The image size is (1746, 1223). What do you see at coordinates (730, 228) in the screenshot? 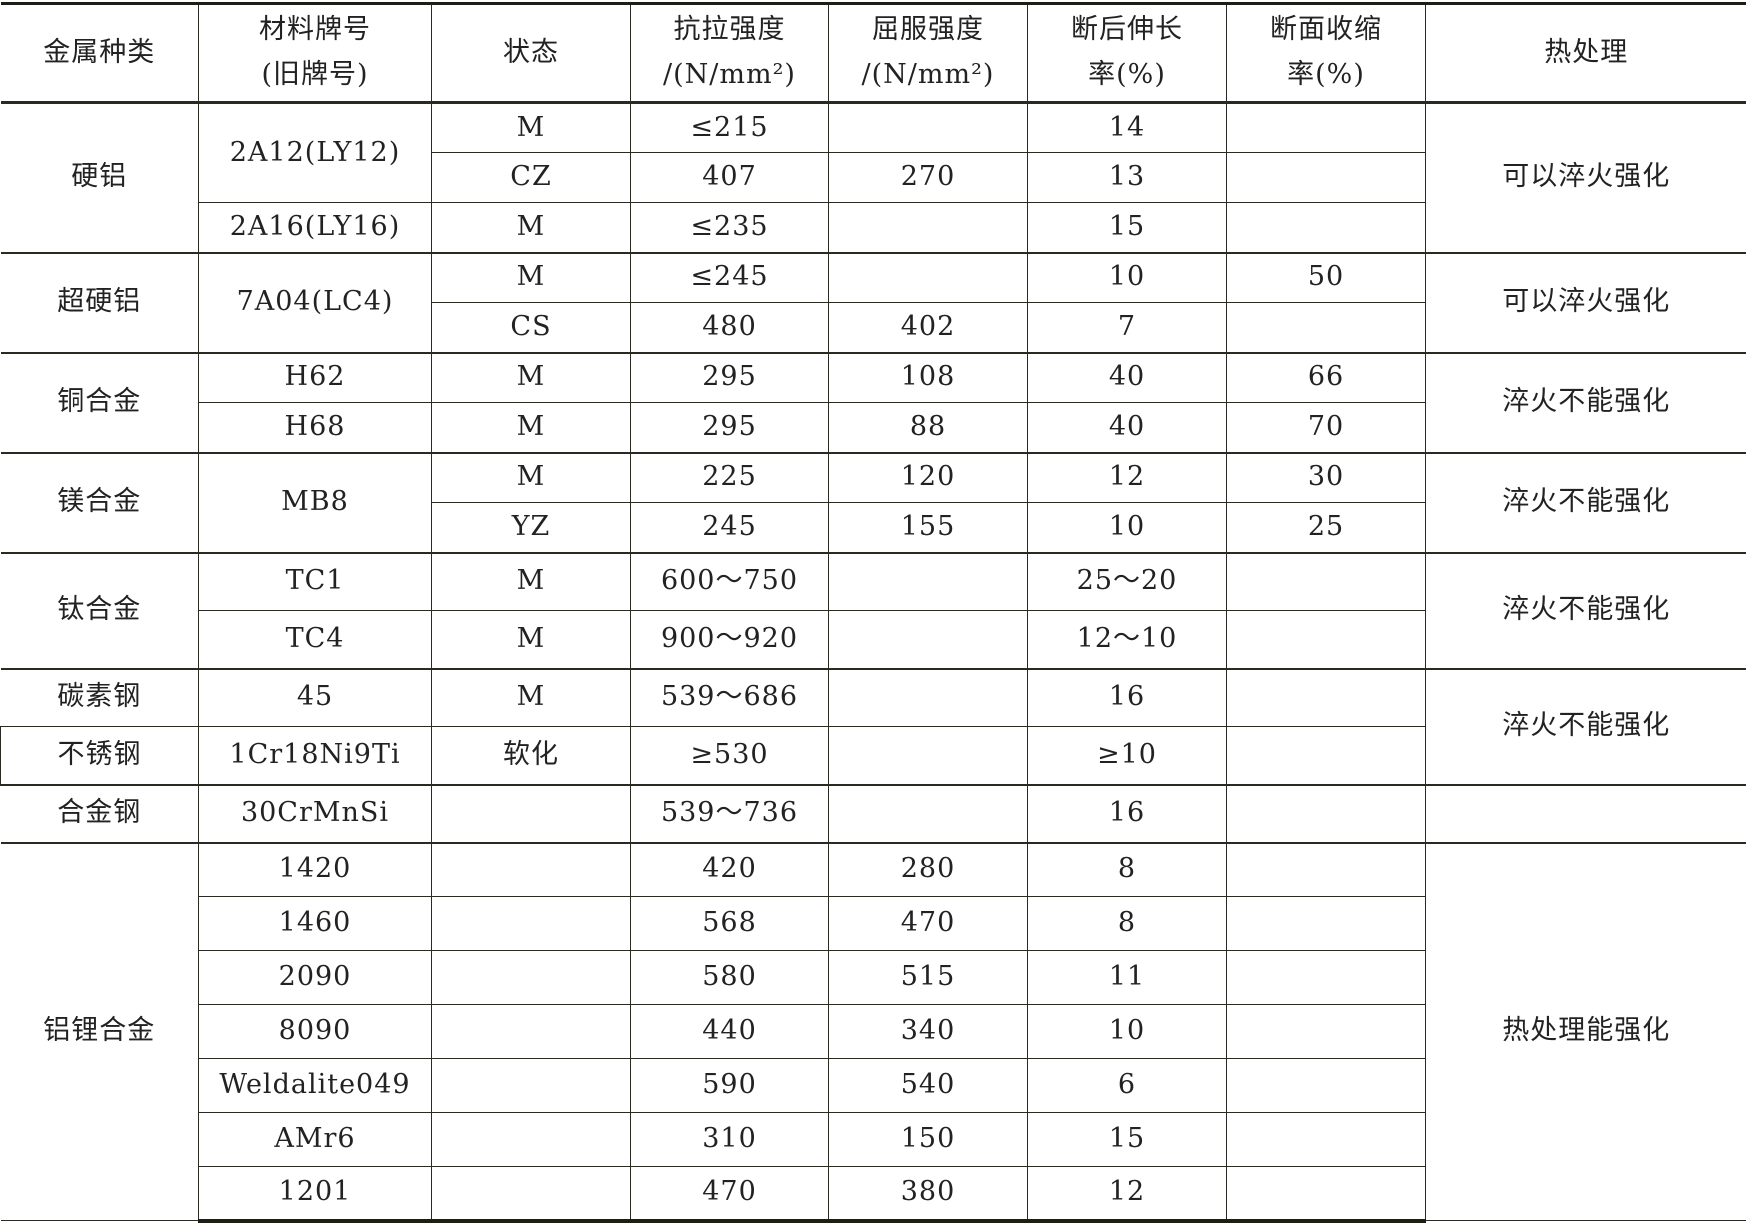
I see `table-cell: ≤235` at bounding box center [730, 228].